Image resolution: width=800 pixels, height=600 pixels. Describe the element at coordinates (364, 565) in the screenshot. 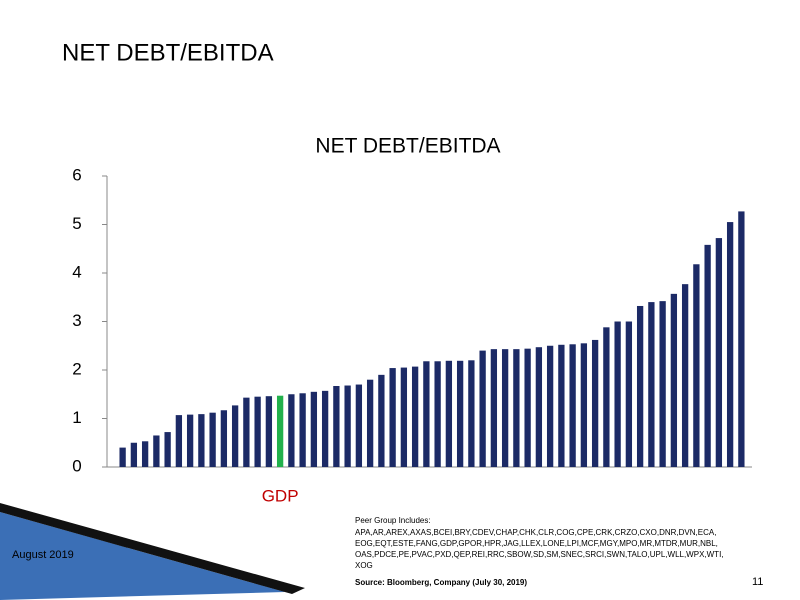

I see `peer-list-line: XOG` at that location.